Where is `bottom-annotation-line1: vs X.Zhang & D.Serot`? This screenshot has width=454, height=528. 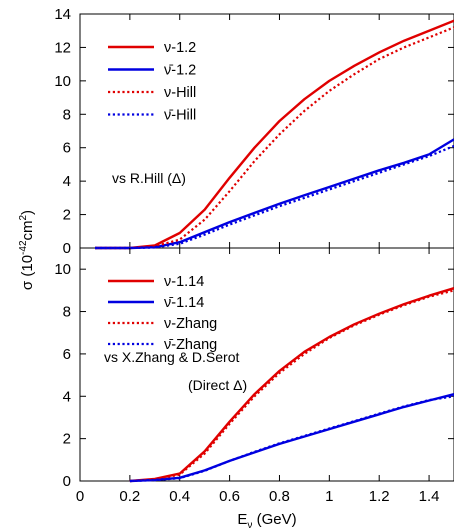
bottom-annotation-line1: vs X.Zhang & D.Serot is located at coordinates (172, 357).